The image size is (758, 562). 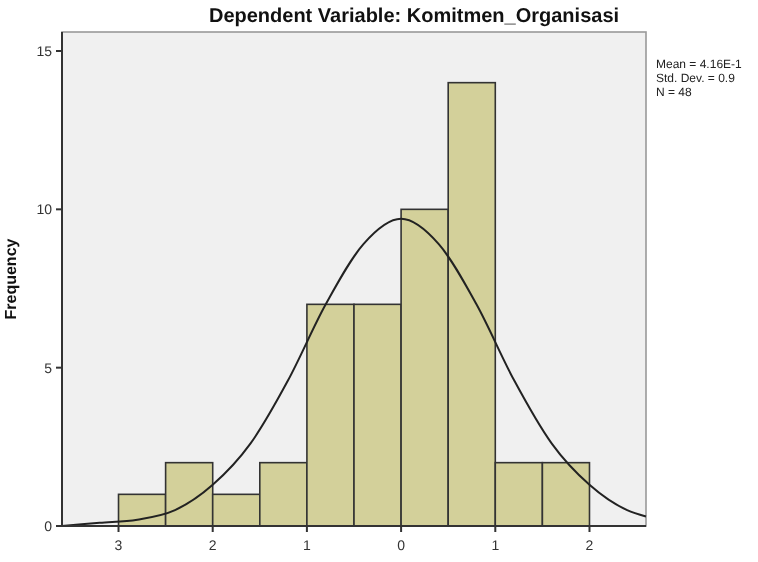 What do you see at coordinates (414, 17) in the screenshot?
I see `chart-title: Dependent Variable: Komitmen_Organisasi` at bounding box center [414, 17].